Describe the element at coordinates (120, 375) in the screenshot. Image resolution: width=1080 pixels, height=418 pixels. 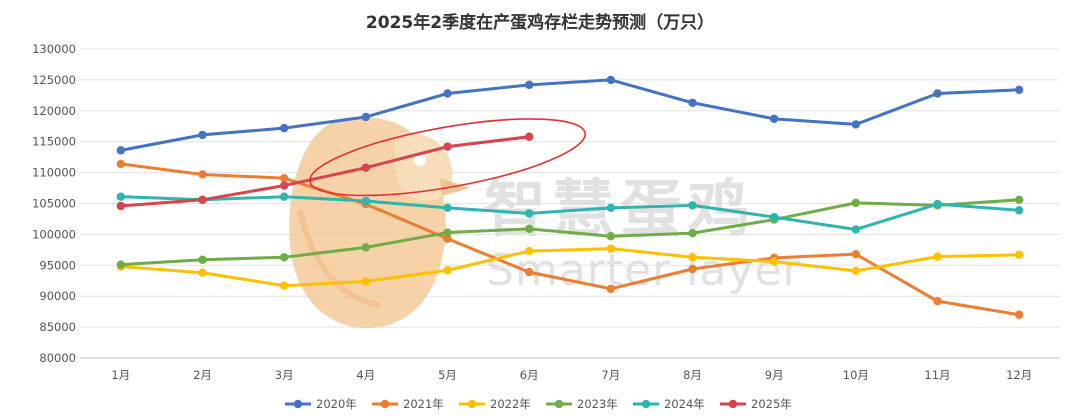
I see `x-tick-label: 1月` at that location.